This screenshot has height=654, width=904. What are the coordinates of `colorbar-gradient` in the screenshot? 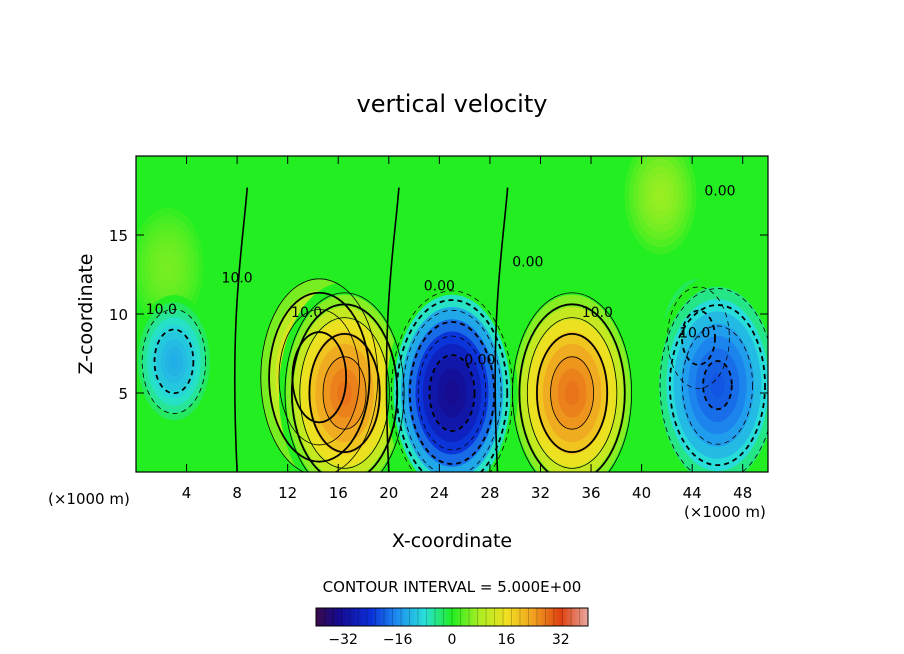 It's located at (452, 617).